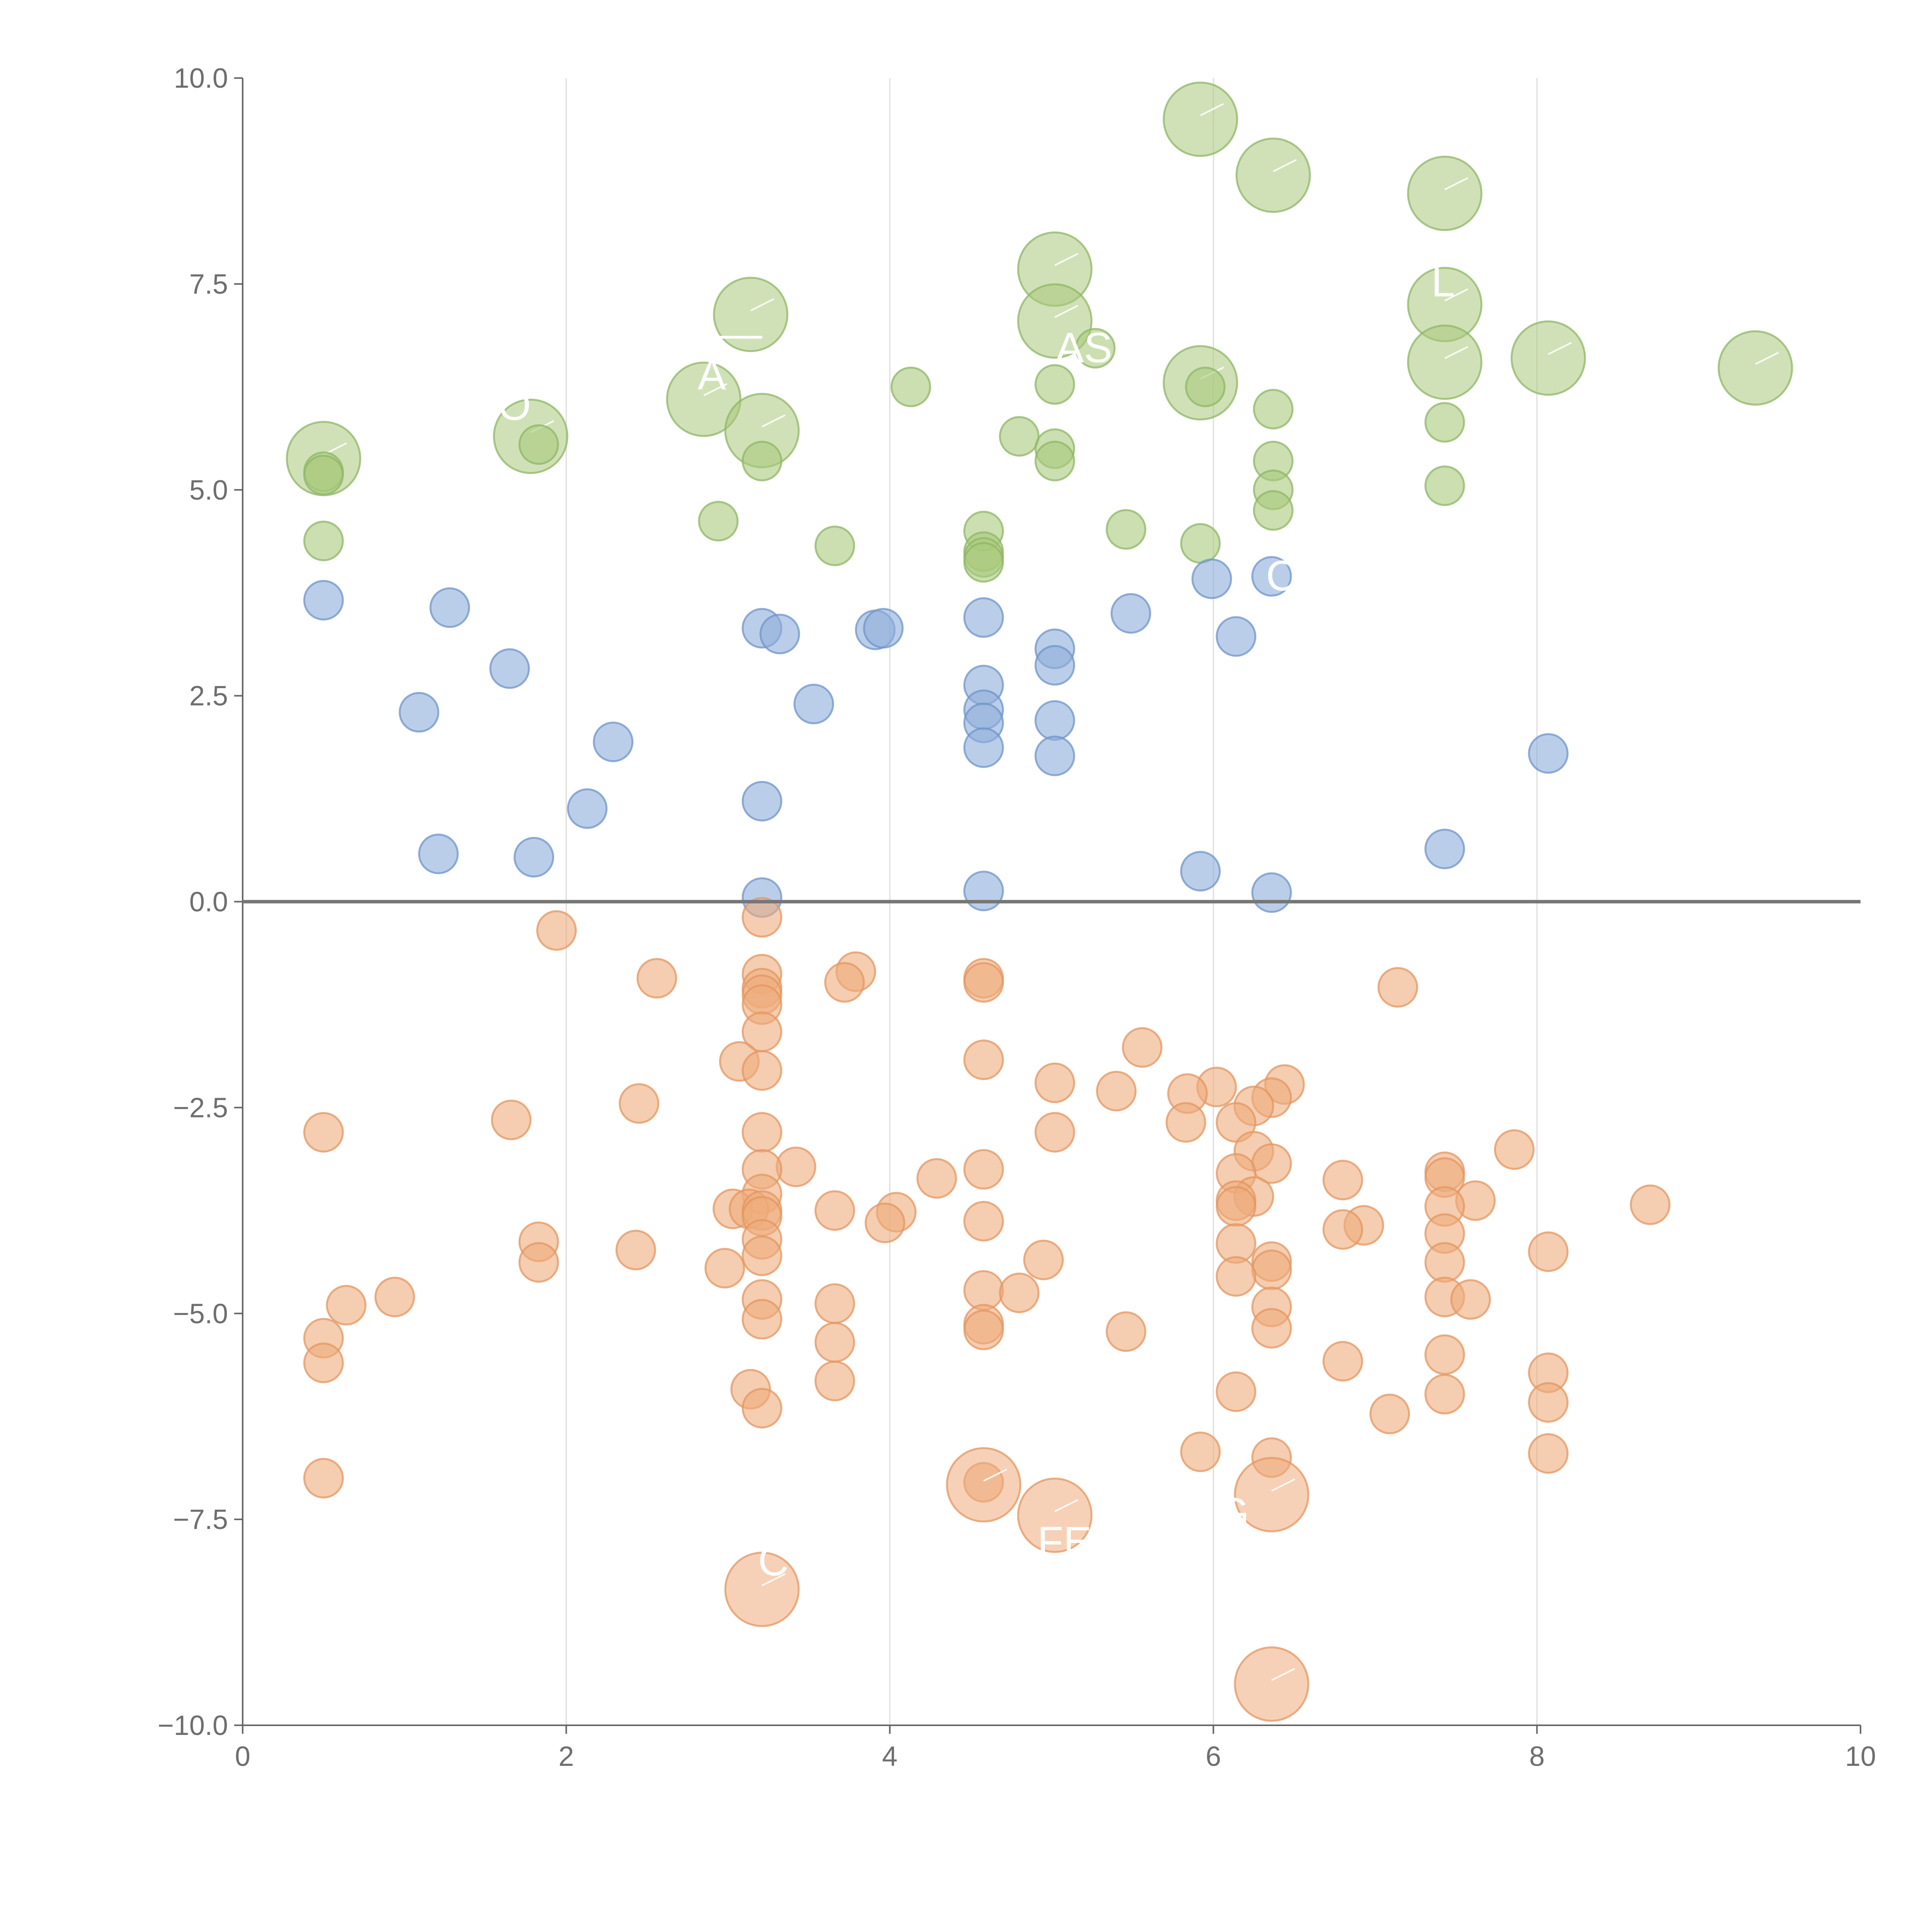 The width and height of the screenshot is (1932, 1932). I want to click on y-tick-label: 0.0, so click(209, 903).